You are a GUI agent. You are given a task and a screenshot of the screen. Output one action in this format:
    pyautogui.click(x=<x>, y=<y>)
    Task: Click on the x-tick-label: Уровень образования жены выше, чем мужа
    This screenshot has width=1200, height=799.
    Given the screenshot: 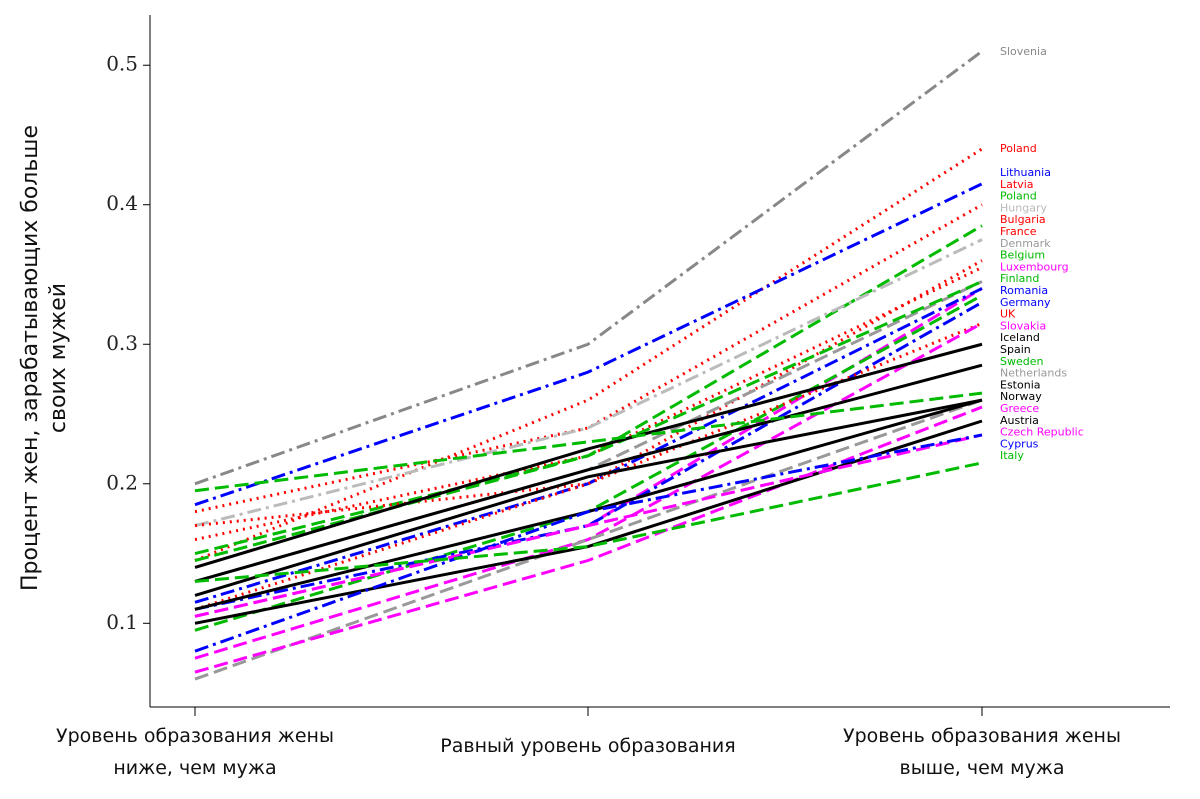 What is the action you would take?
    pyautogui.click(x=982, y=752)
    